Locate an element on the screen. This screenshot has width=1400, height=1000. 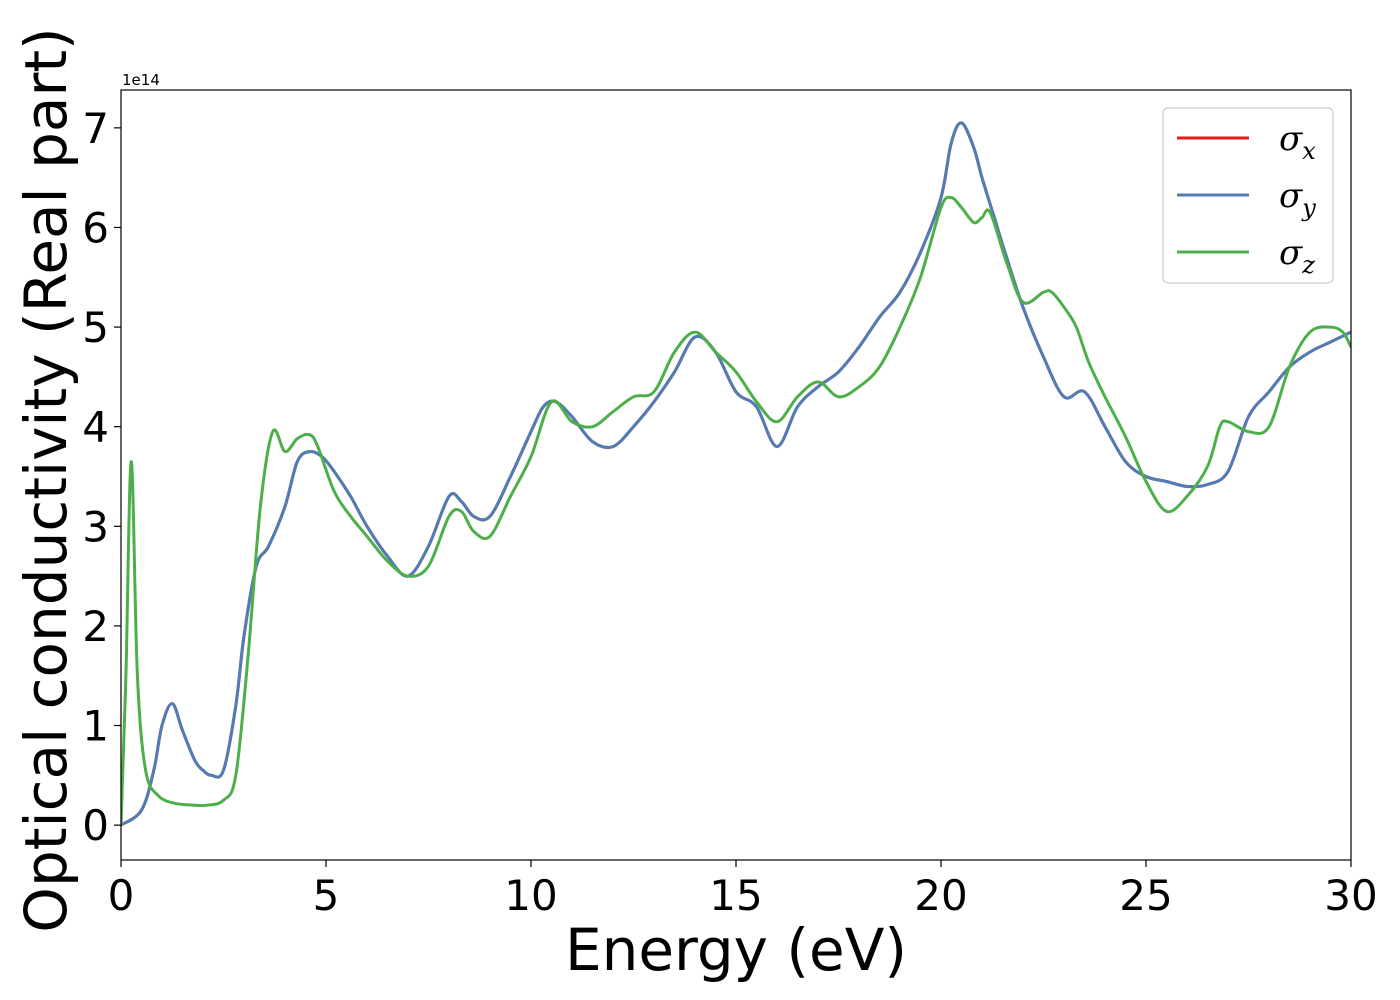
y-axis-title: Optical conductivity (Real part) is located at coordinates (46, 479).